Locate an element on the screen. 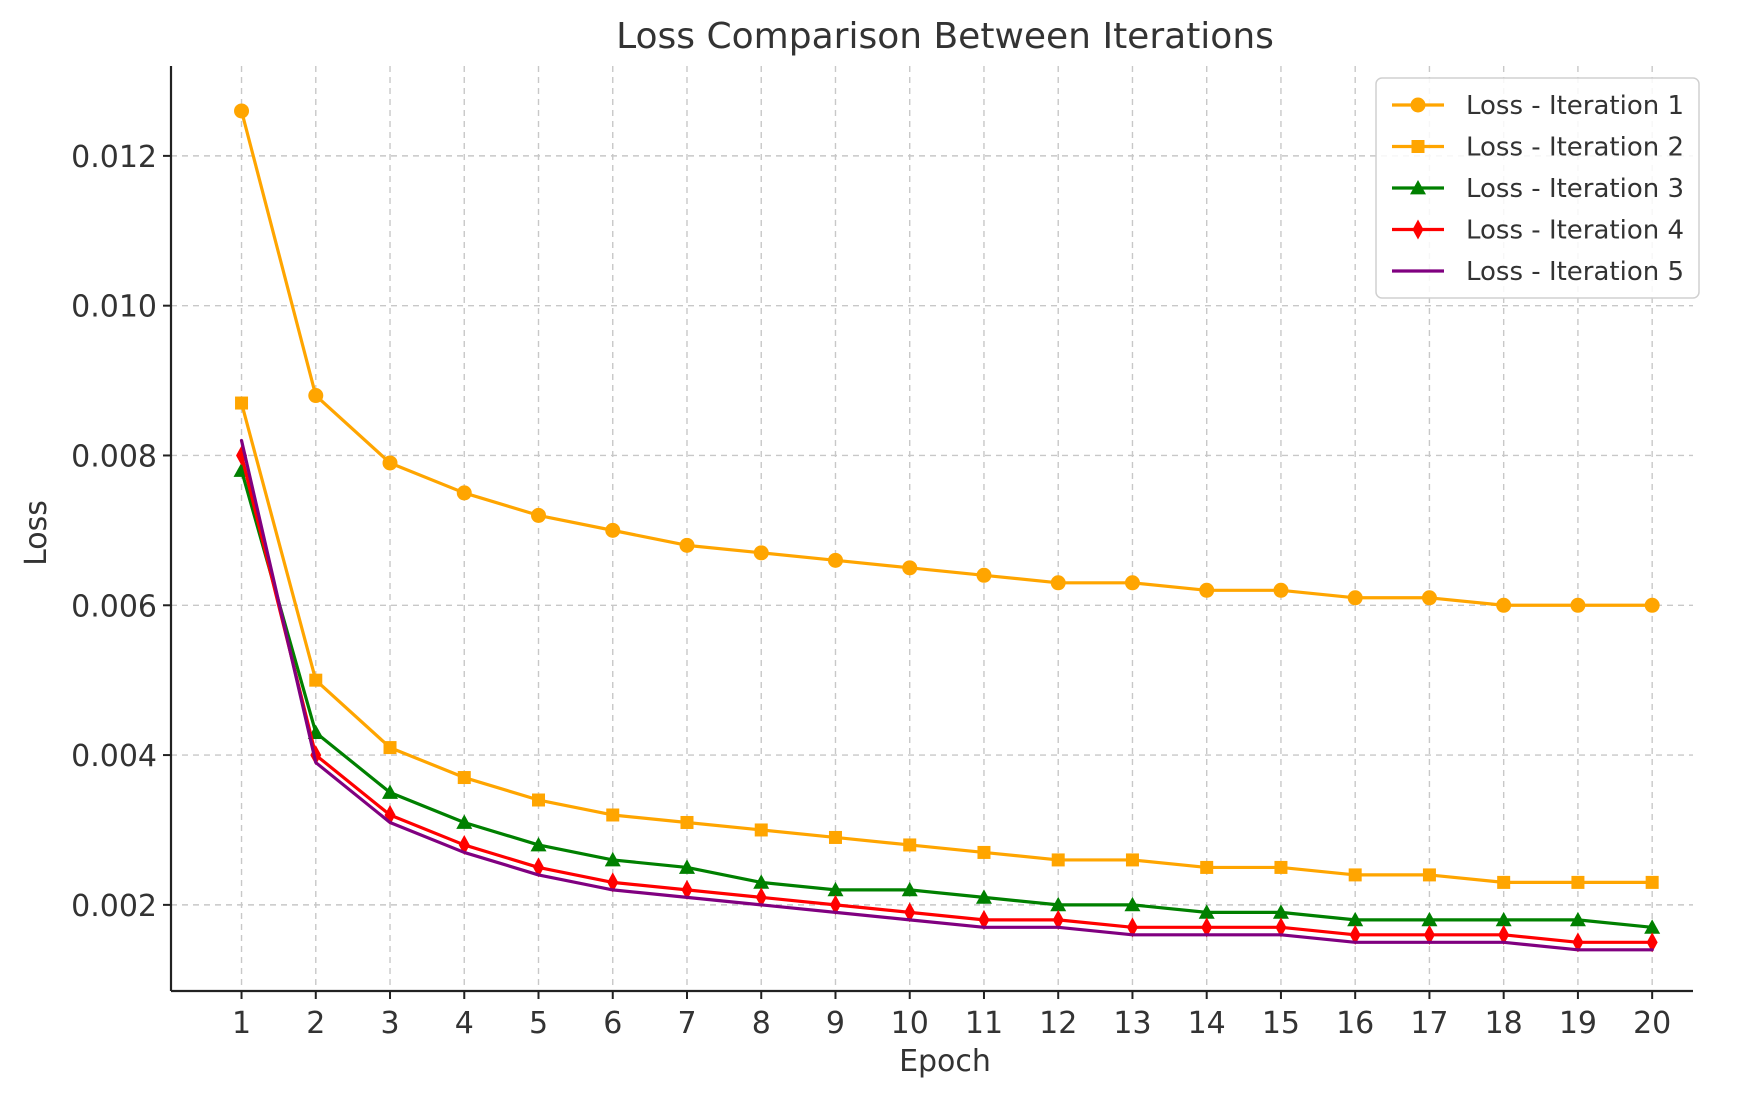 Image resolution: width=1739 pixels, height=1097 pixels. legend-label: Loss - Iteration 4 is located at coordinates (1575, 231).